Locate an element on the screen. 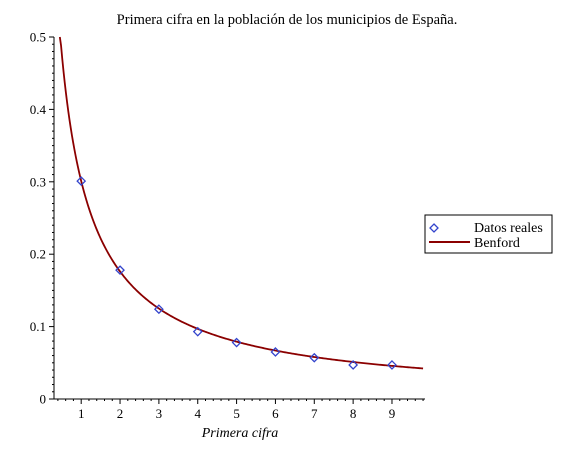 Image resolution: width=578 pixels, height=453 pixels. y-tick-label: 0 is located at coordinates (43, 399).